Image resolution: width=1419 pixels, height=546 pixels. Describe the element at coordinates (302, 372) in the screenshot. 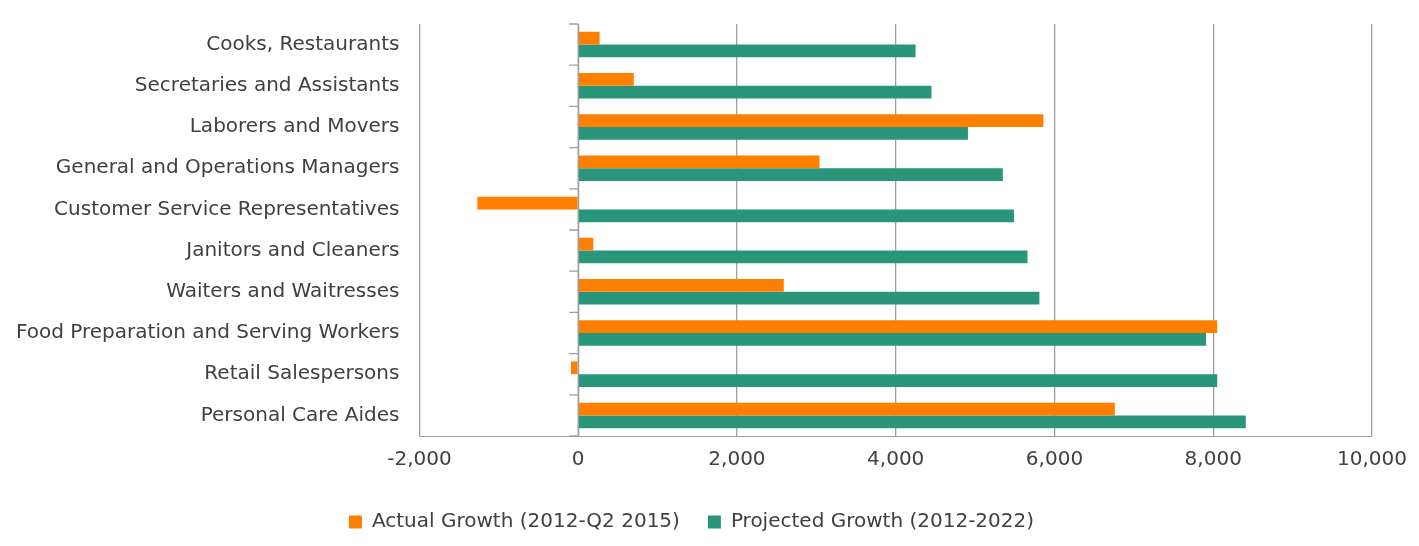

I see `y-tick-label: Retail Salespersons` at that location.